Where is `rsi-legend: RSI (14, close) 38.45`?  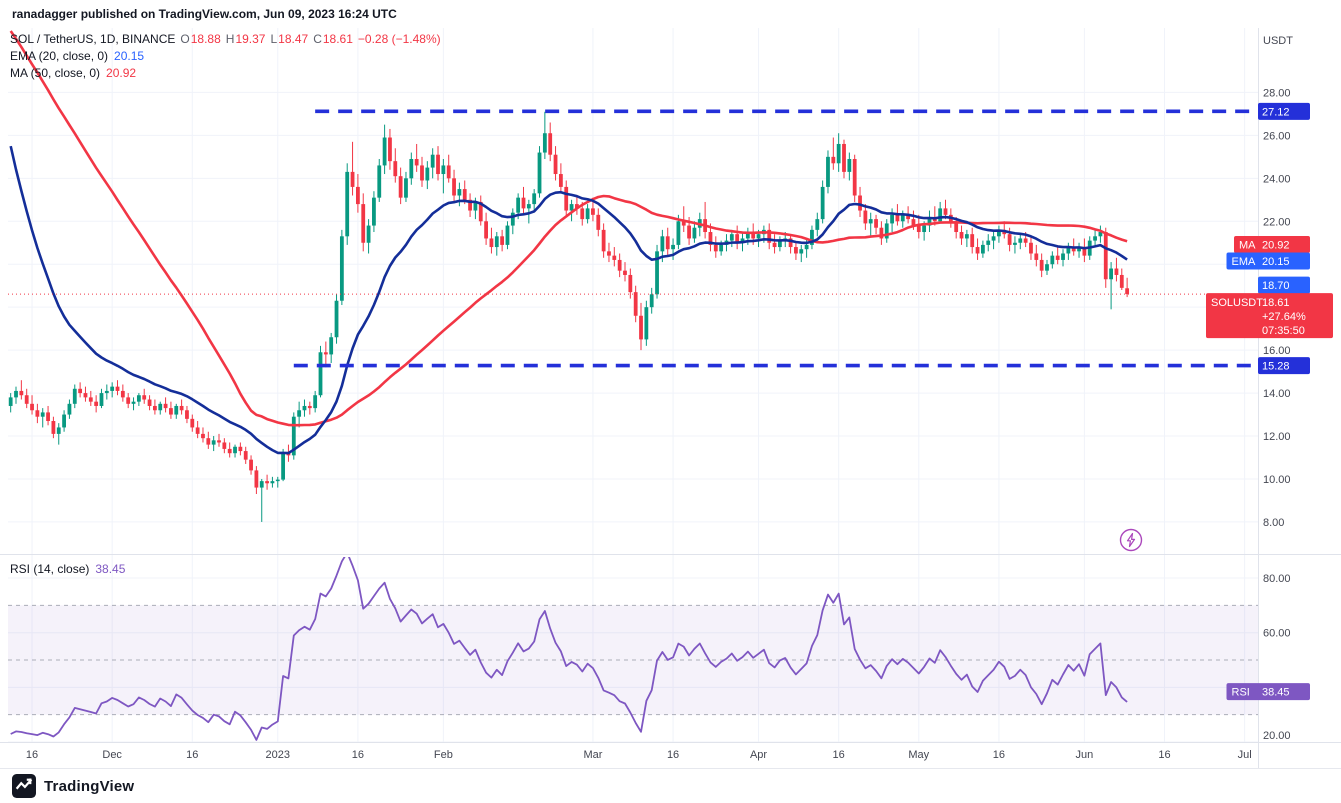 rsi-legend: RSI (14, close) 38.45 is located at coordinates (67, 569).